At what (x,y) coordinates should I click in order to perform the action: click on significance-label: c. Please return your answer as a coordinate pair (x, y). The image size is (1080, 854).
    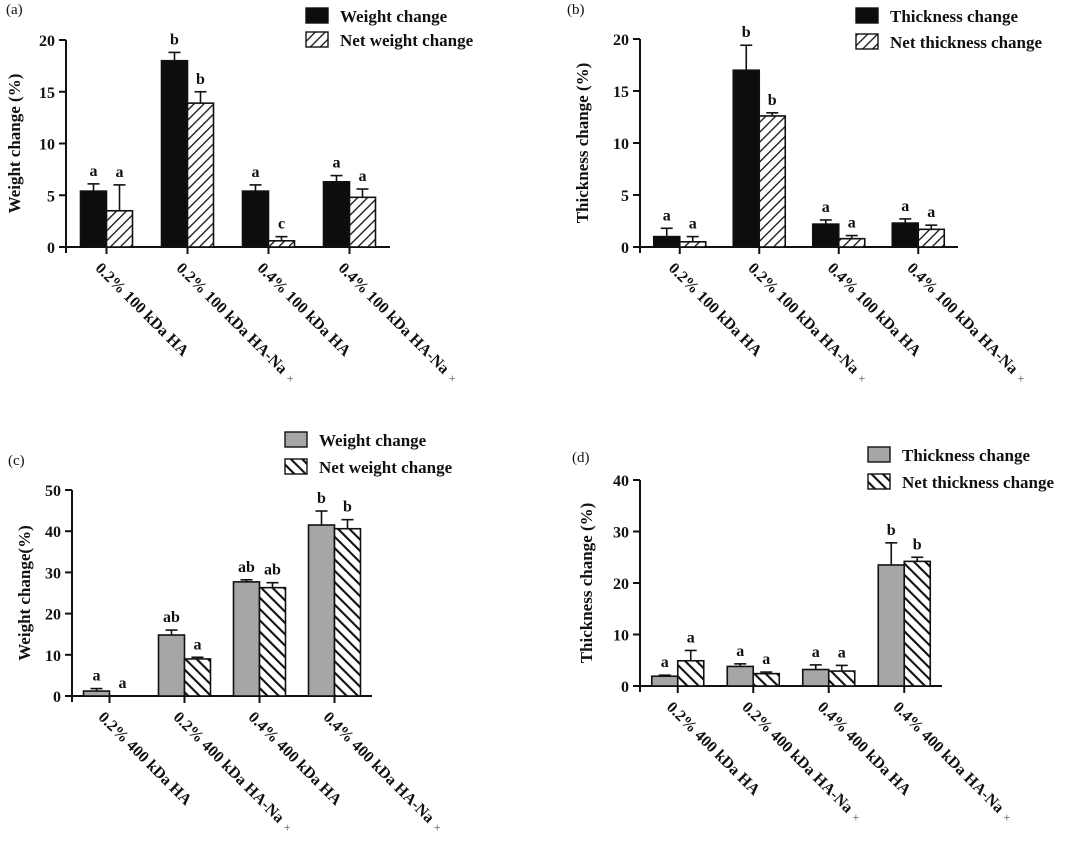
    Looking at the image, I should click on (281, 224).